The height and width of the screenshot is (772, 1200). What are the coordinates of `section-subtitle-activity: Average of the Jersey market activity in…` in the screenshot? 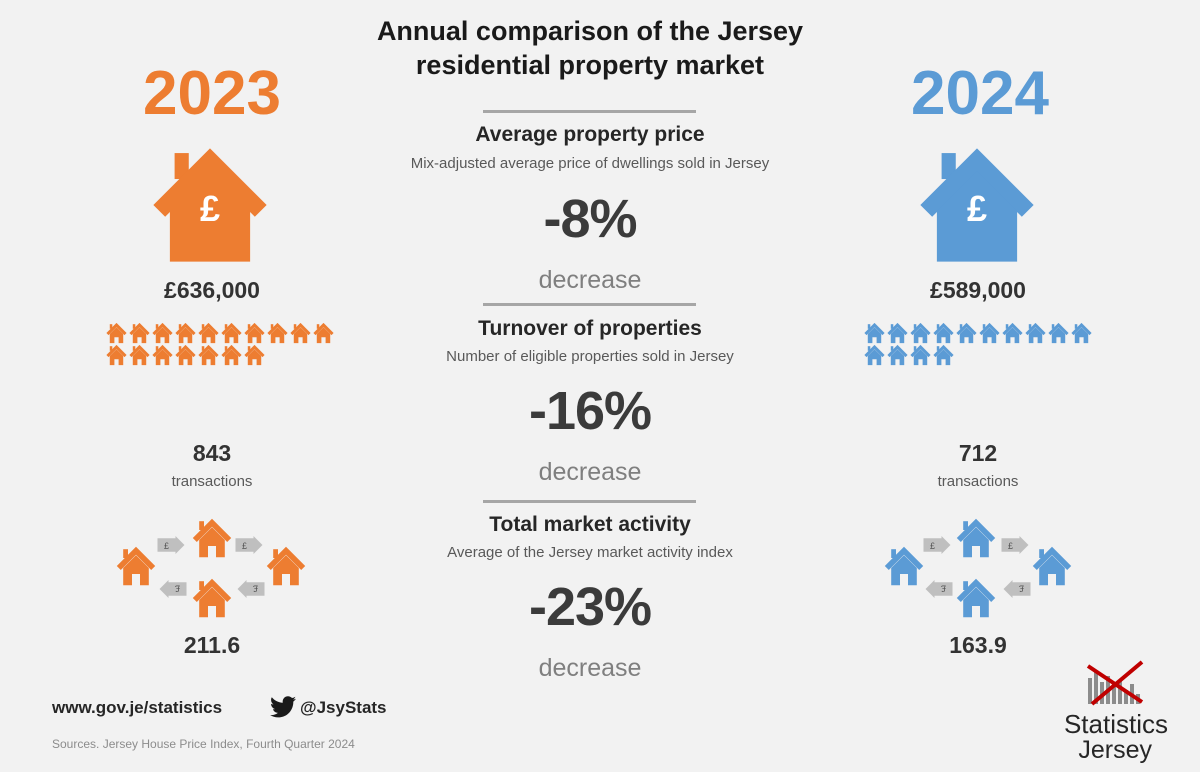 It's located at (590, 552).